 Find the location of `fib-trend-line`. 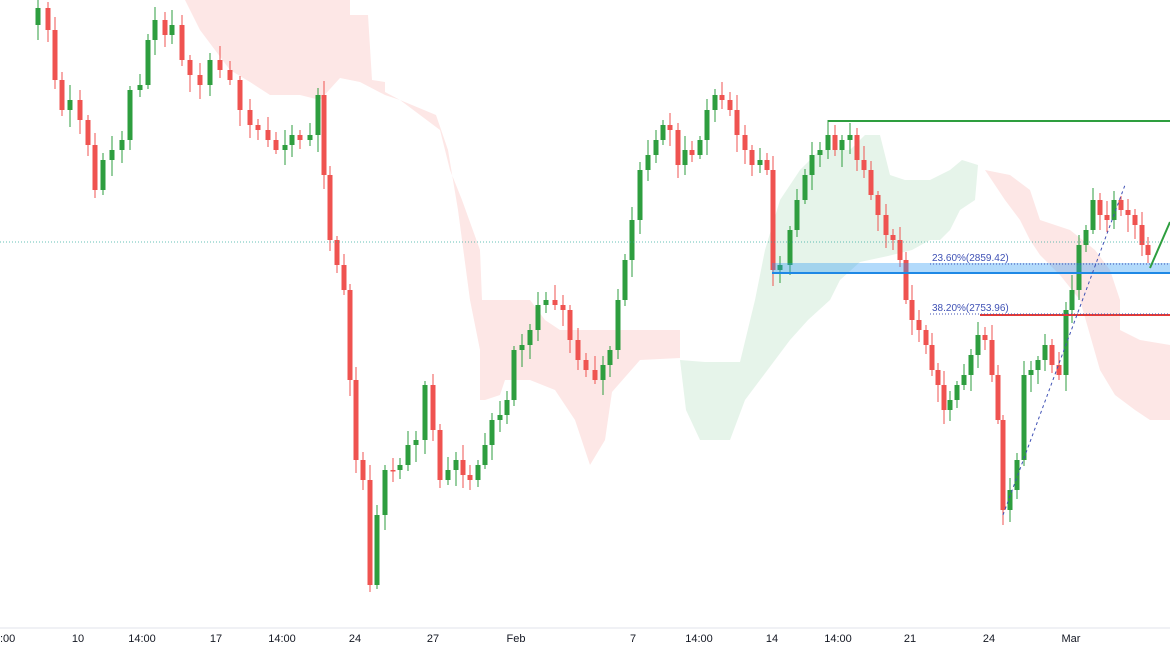

fib-trend-line is located at coordinates (1064, 350).